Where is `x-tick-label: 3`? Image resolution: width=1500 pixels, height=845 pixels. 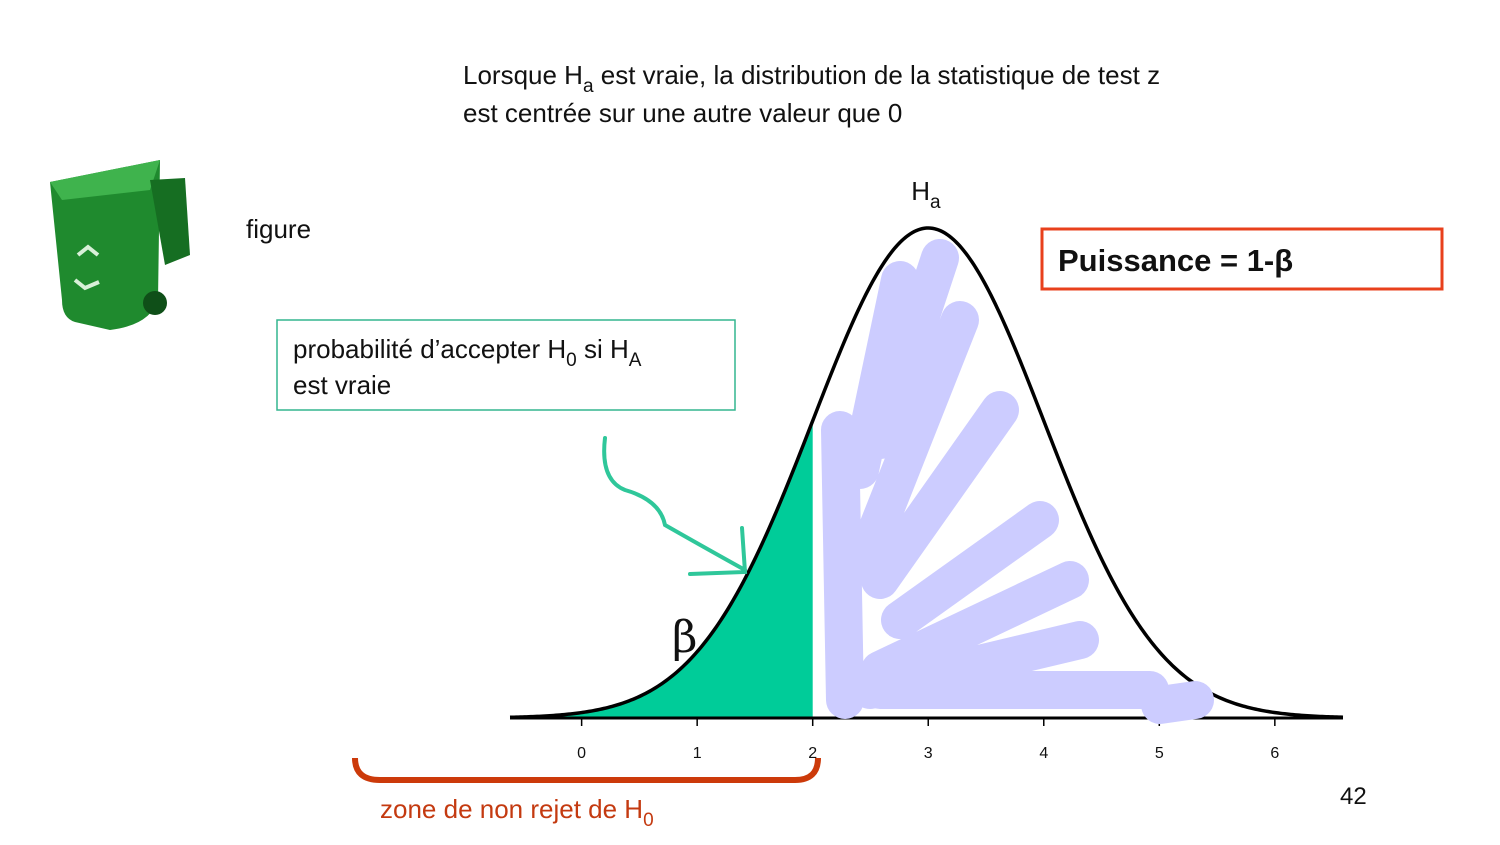
x-tick-label: 3 is located at coordinates (928, 753).